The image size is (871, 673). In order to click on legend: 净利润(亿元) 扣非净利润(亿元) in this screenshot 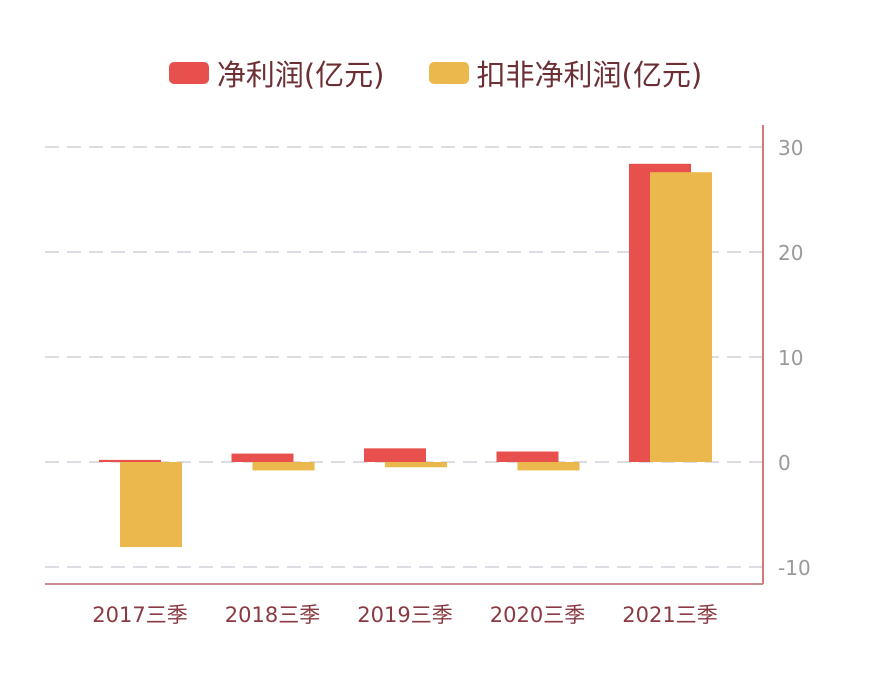, I will do `click(435, 73)`.